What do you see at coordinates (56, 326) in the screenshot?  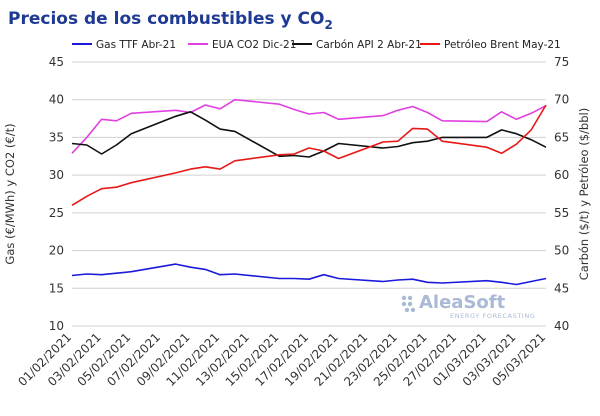 I see `y-left-tick-label: 10` at bounding box center [56, 326].